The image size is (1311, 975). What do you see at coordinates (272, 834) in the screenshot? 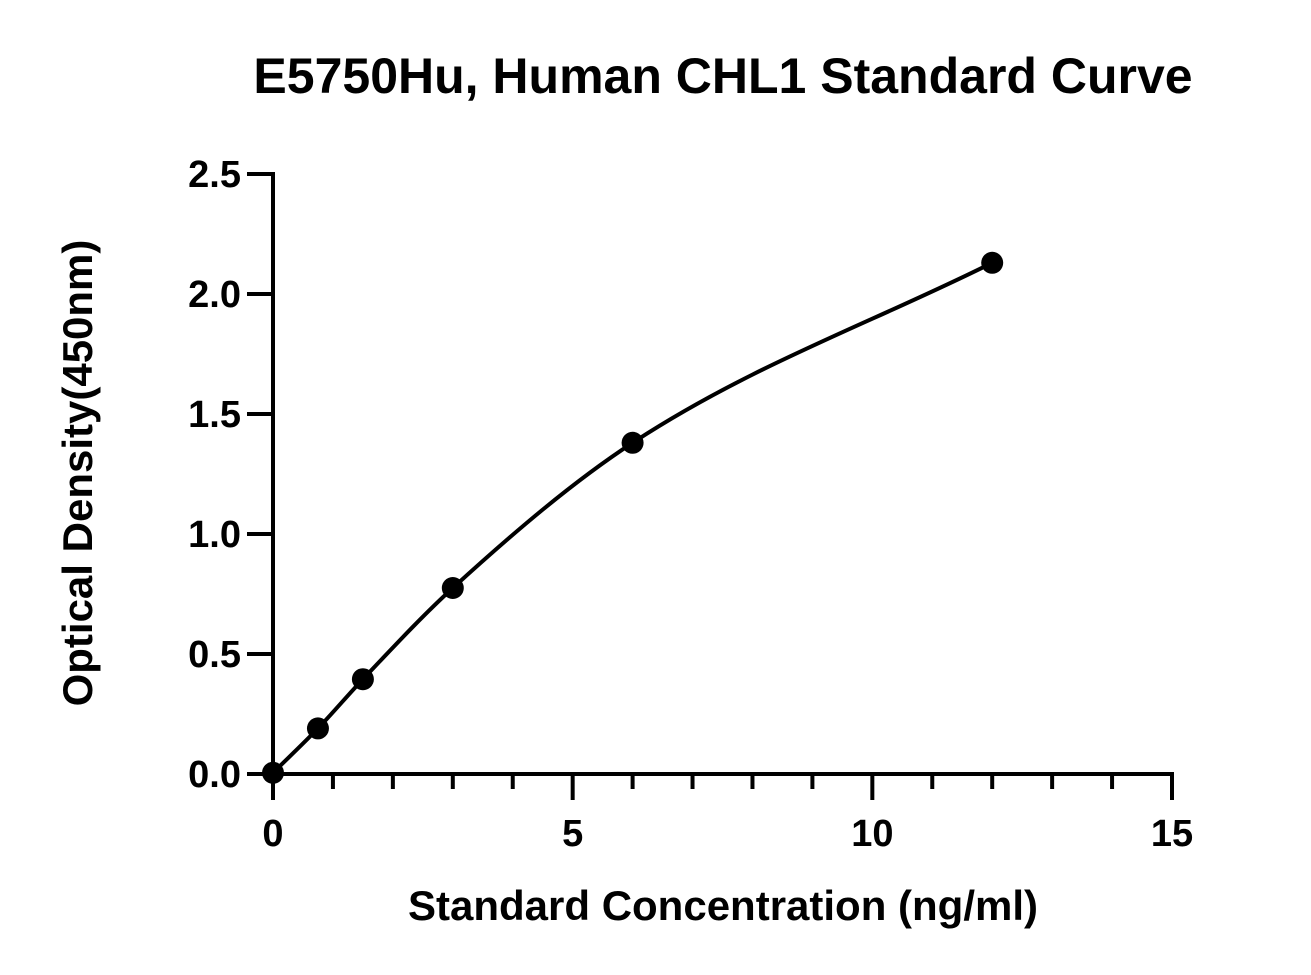
I see `x-tick-label: 0` at bounding box center [272, 834].